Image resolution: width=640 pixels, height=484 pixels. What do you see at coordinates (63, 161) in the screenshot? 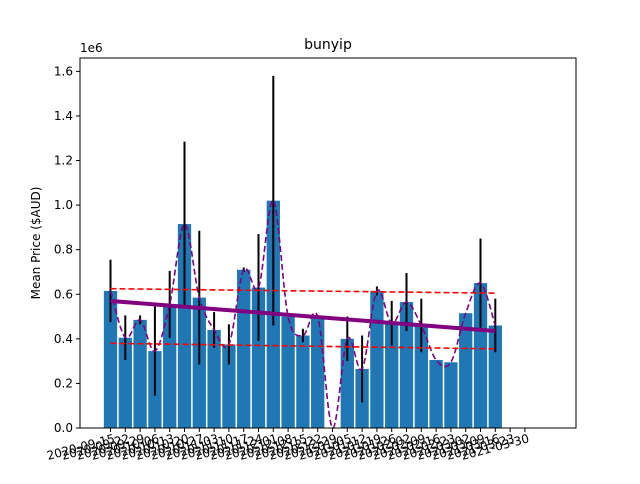
I see `y-tick-label: 1.2` at bounding box center [63, 161].